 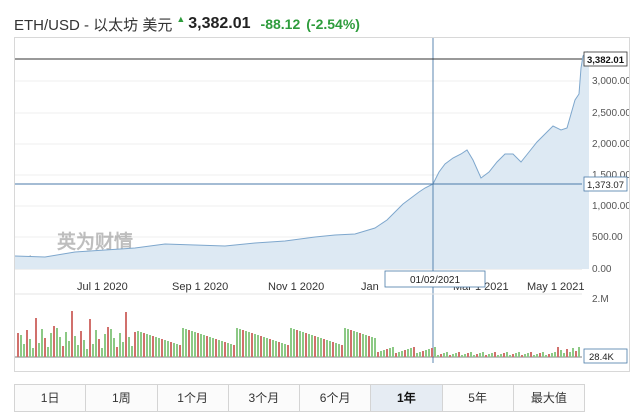 What do you see at coordinates (51, 398) in the screenshot?
I see `tab-1-day: 1日` at bounding box center [51, 398].